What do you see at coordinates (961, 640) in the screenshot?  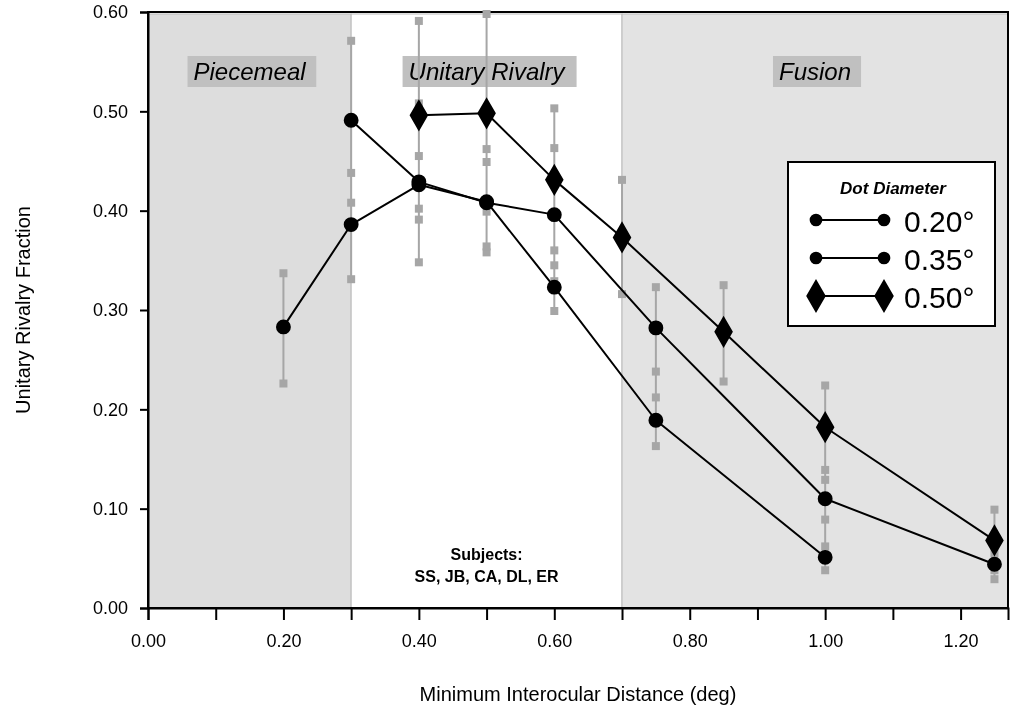 I see `x-tick-label: 1.20` at bounding box center [961, 640].